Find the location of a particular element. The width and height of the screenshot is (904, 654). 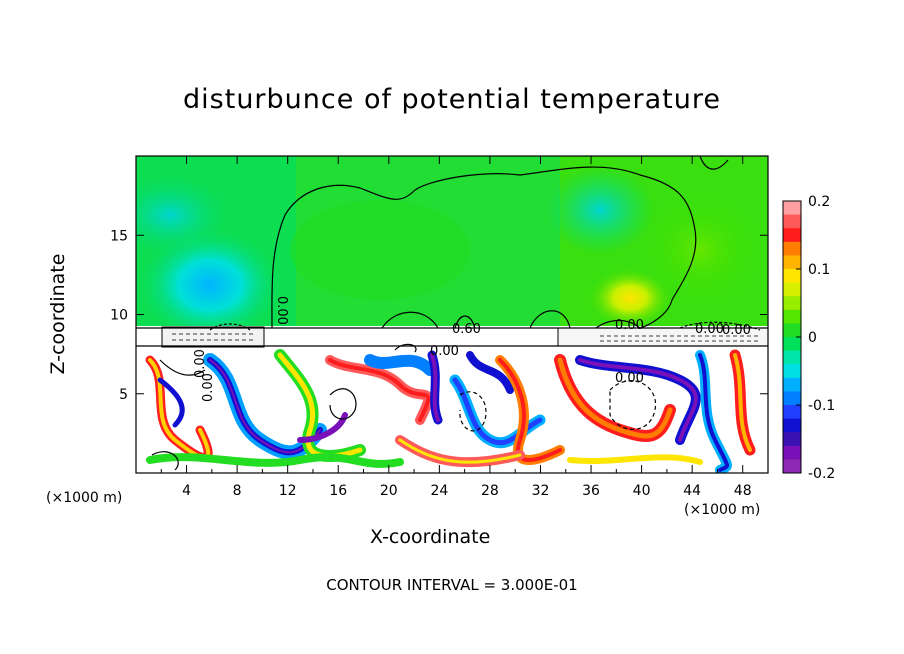

x-tick-label: 40 is located at coordinates (642, 491).